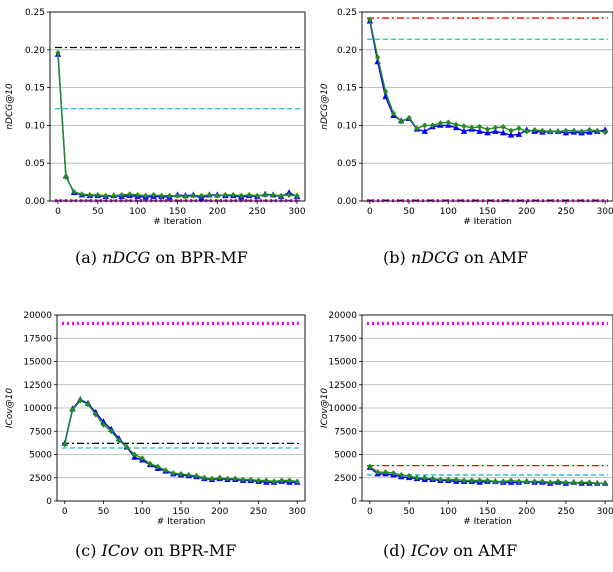  What do you see at coordinates (397, 257) in the screenshot?
I see `caption-b-prefix: (b)` at bounding box center [397, 257].